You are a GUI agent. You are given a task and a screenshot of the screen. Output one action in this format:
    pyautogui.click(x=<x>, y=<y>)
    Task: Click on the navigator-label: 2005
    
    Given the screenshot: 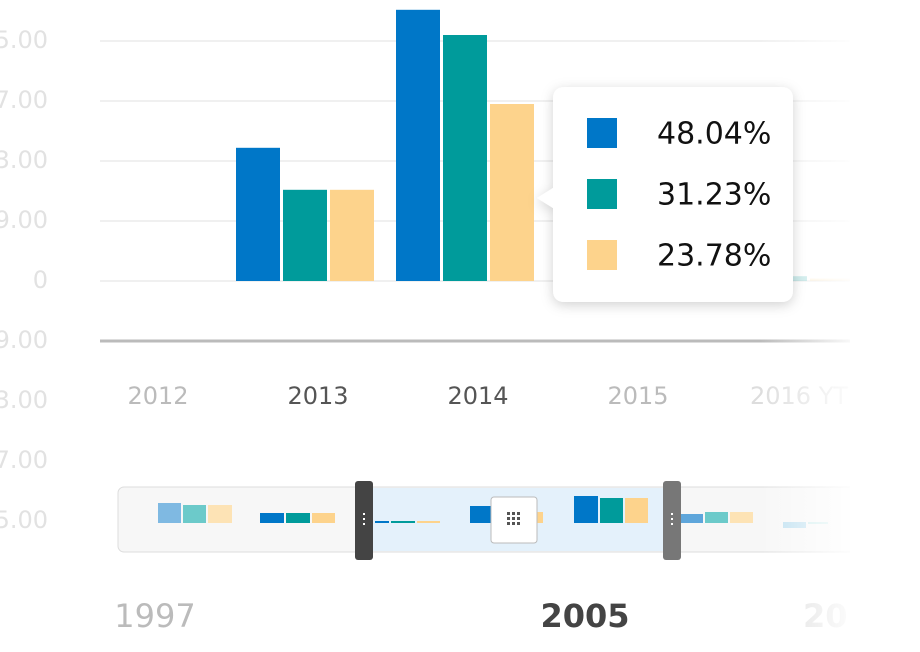 What is the action you would take?
    pyautogui.click(x=584, y=616)
    